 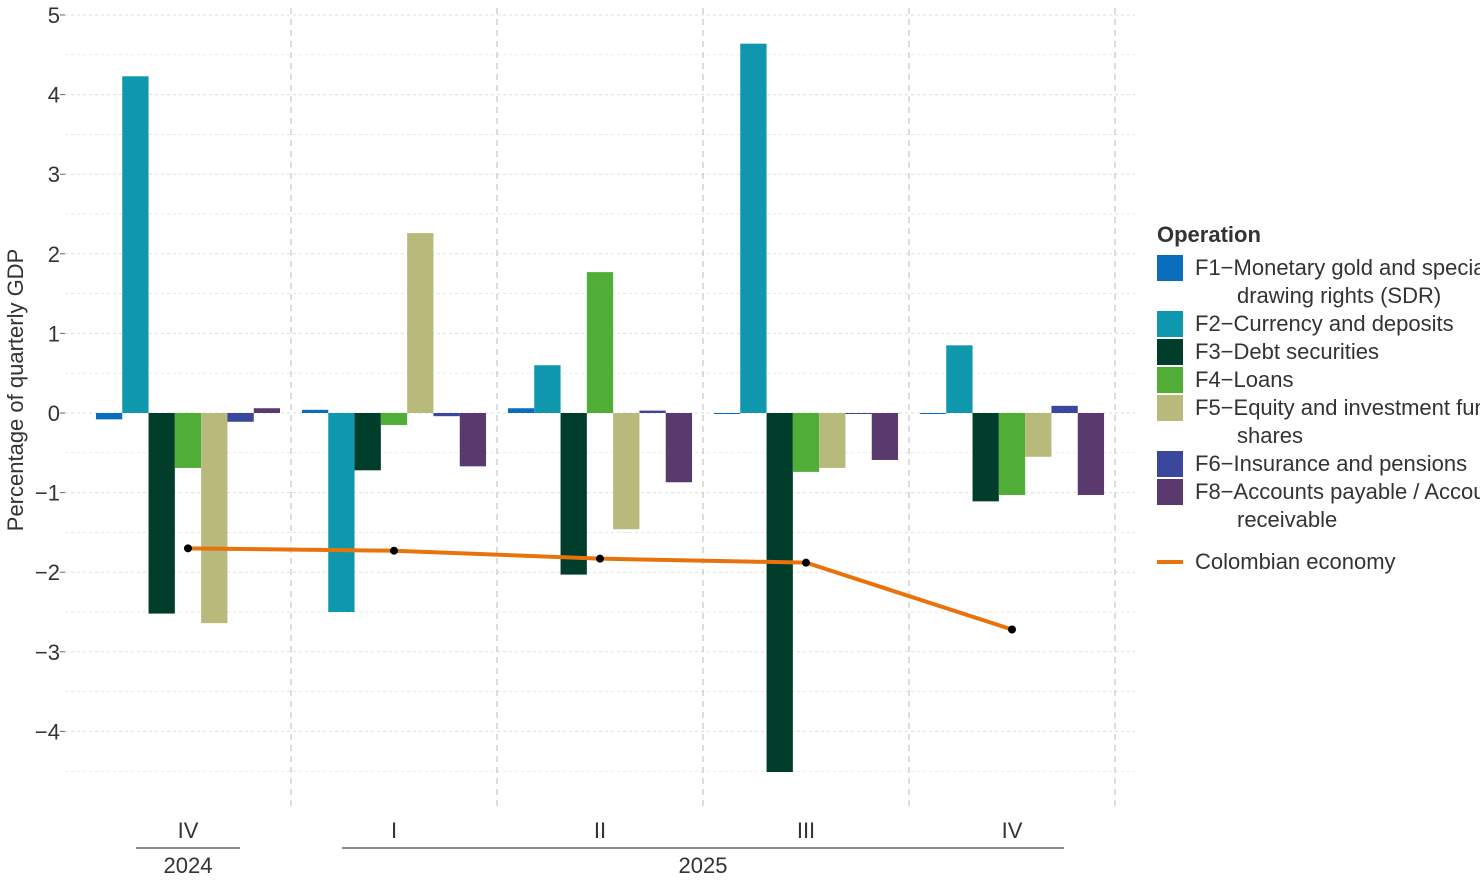 What do you see at coordinates (1295, 561) in the screenshot?
I see `legend-label: Colombian economy` at bounding box center [1295, 561].